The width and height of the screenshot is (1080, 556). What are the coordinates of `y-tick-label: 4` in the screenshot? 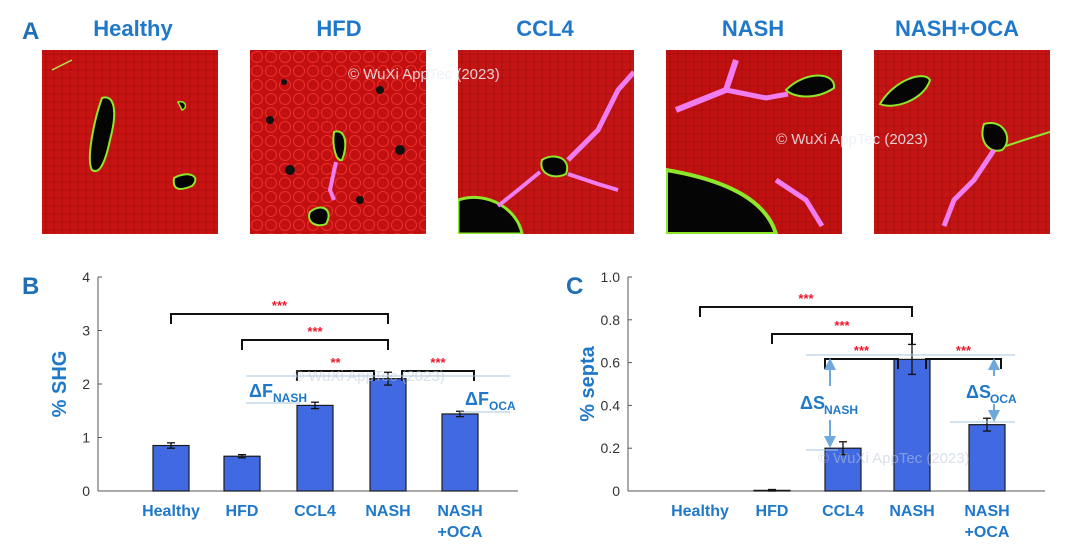 It's located at (86, 277).